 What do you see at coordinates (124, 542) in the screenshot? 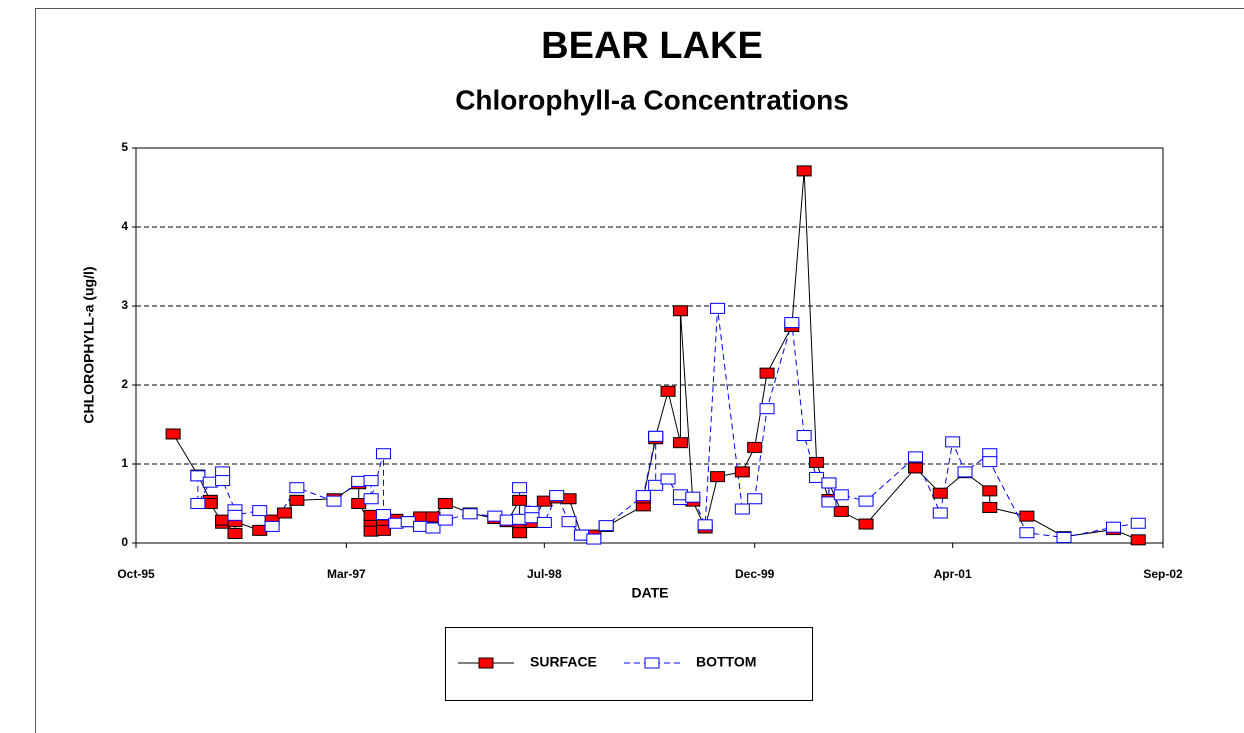
I see `y-tick-label: 0` at bounding box center [124, 542].